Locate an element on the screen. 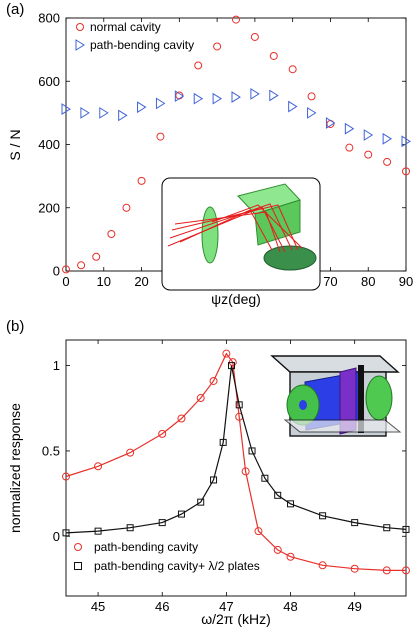 This screenshot has height=630, width=415. panel-a-ytick-label: 200 is located at coordinates (49, 207).